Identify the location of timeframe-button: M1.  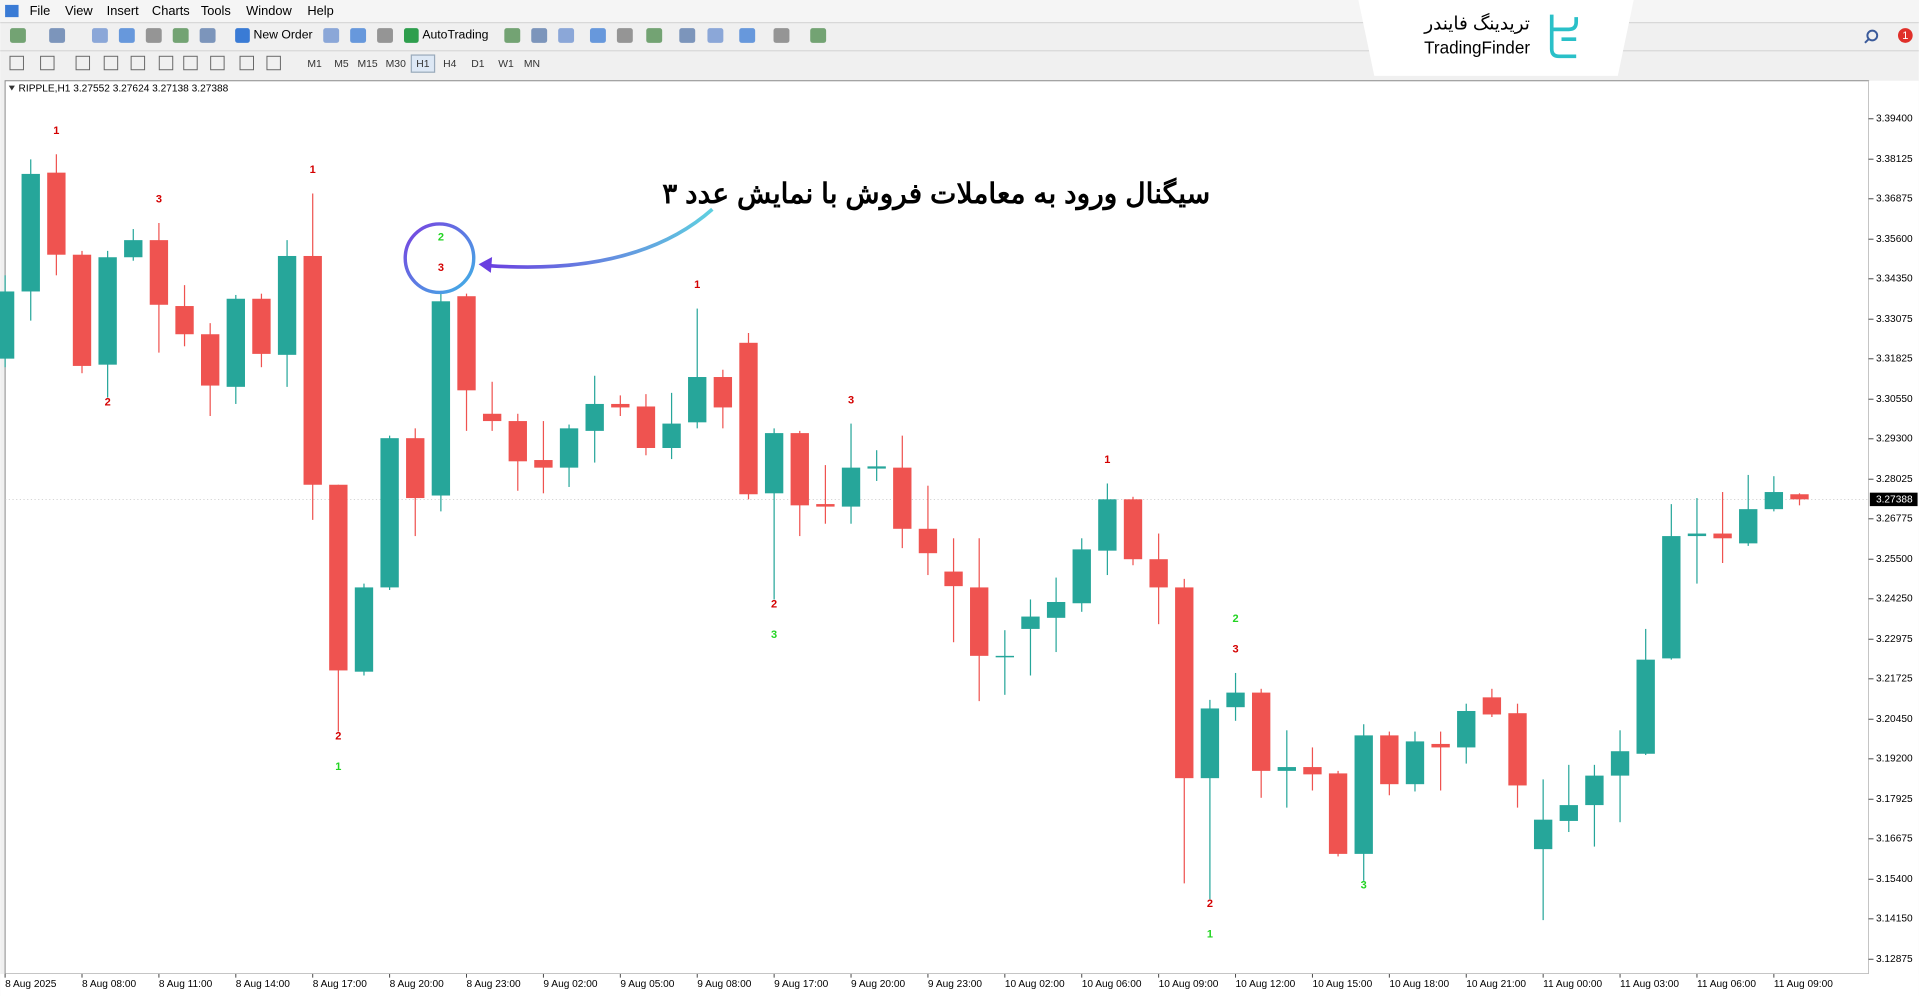
(314, 64).